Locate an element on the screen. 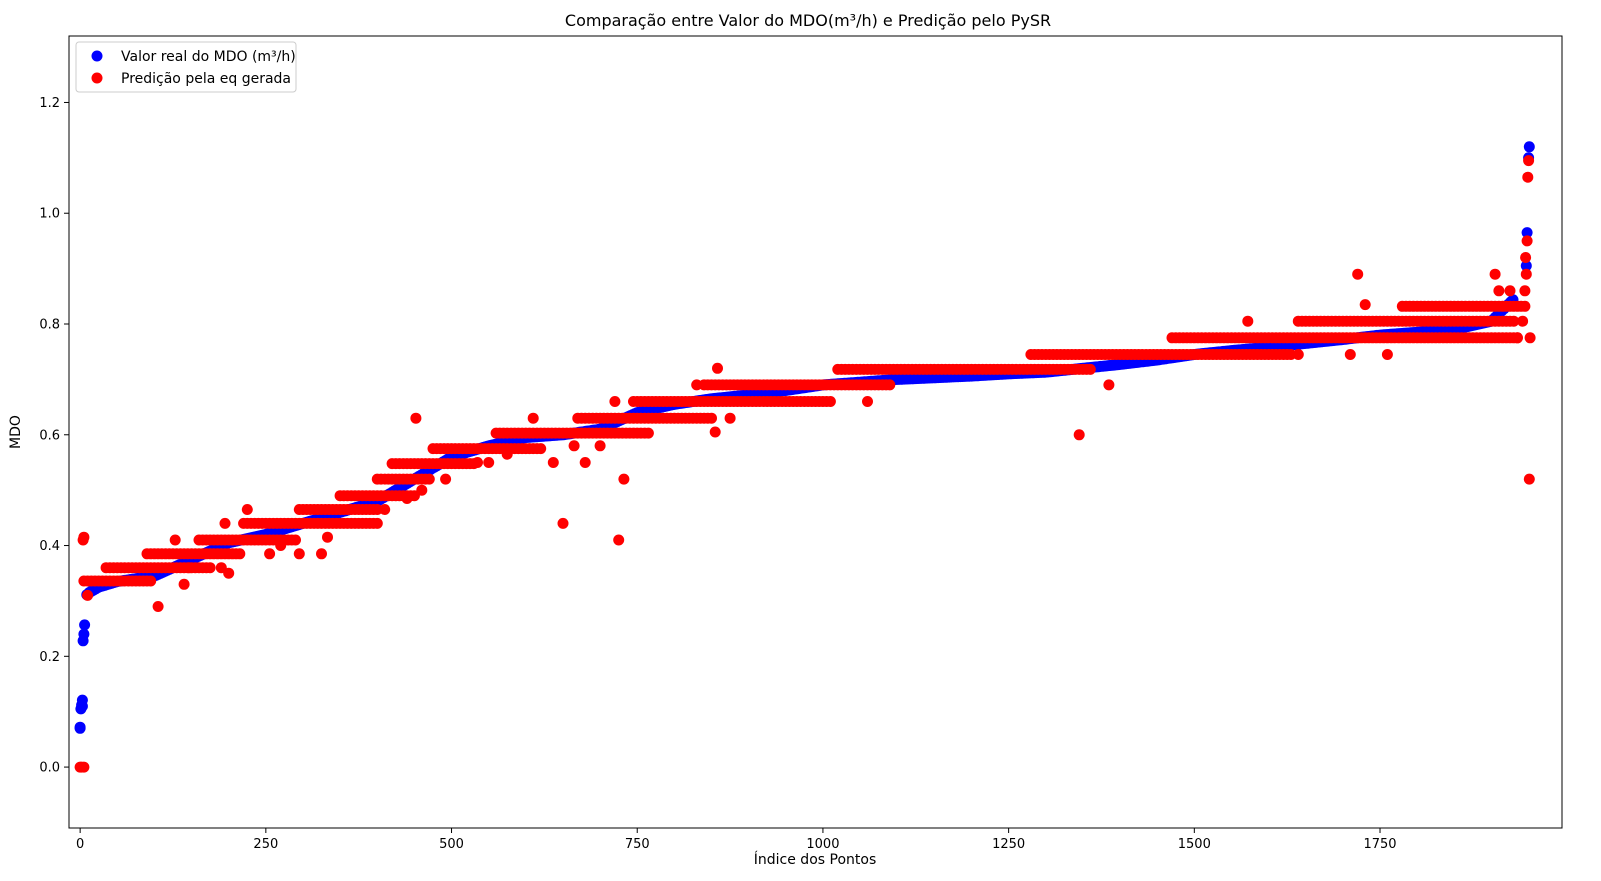  y-axis: 0.0 0.2 0.4 0.6 0.8 1.0 1.2 is located at coordinates (54, 436).